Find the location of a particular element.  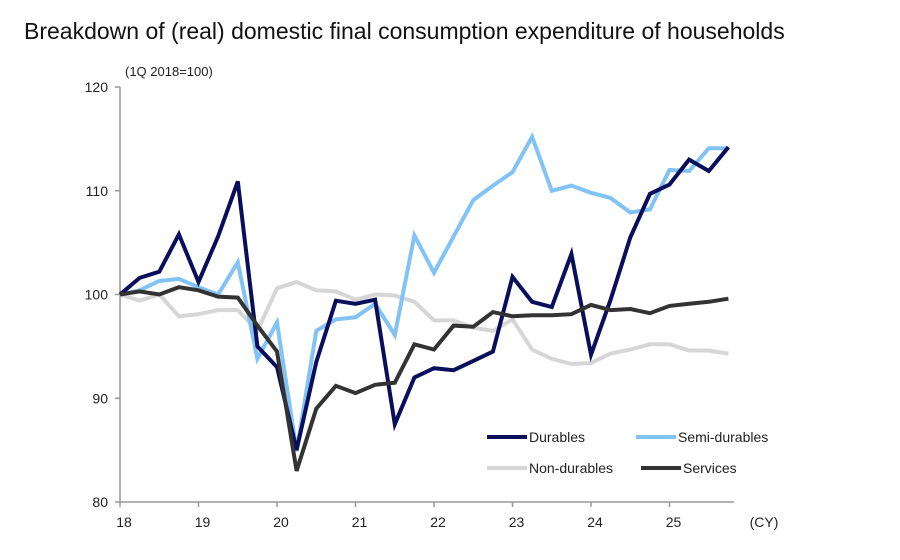

x-tick-label: 22 is located at coordinates (438, 522).